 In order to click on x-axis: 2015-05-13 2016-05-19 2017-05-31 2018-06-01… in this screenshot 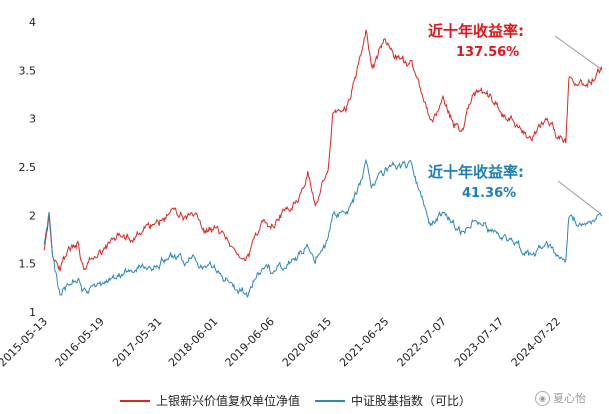, I will do `click(281, 342)`.